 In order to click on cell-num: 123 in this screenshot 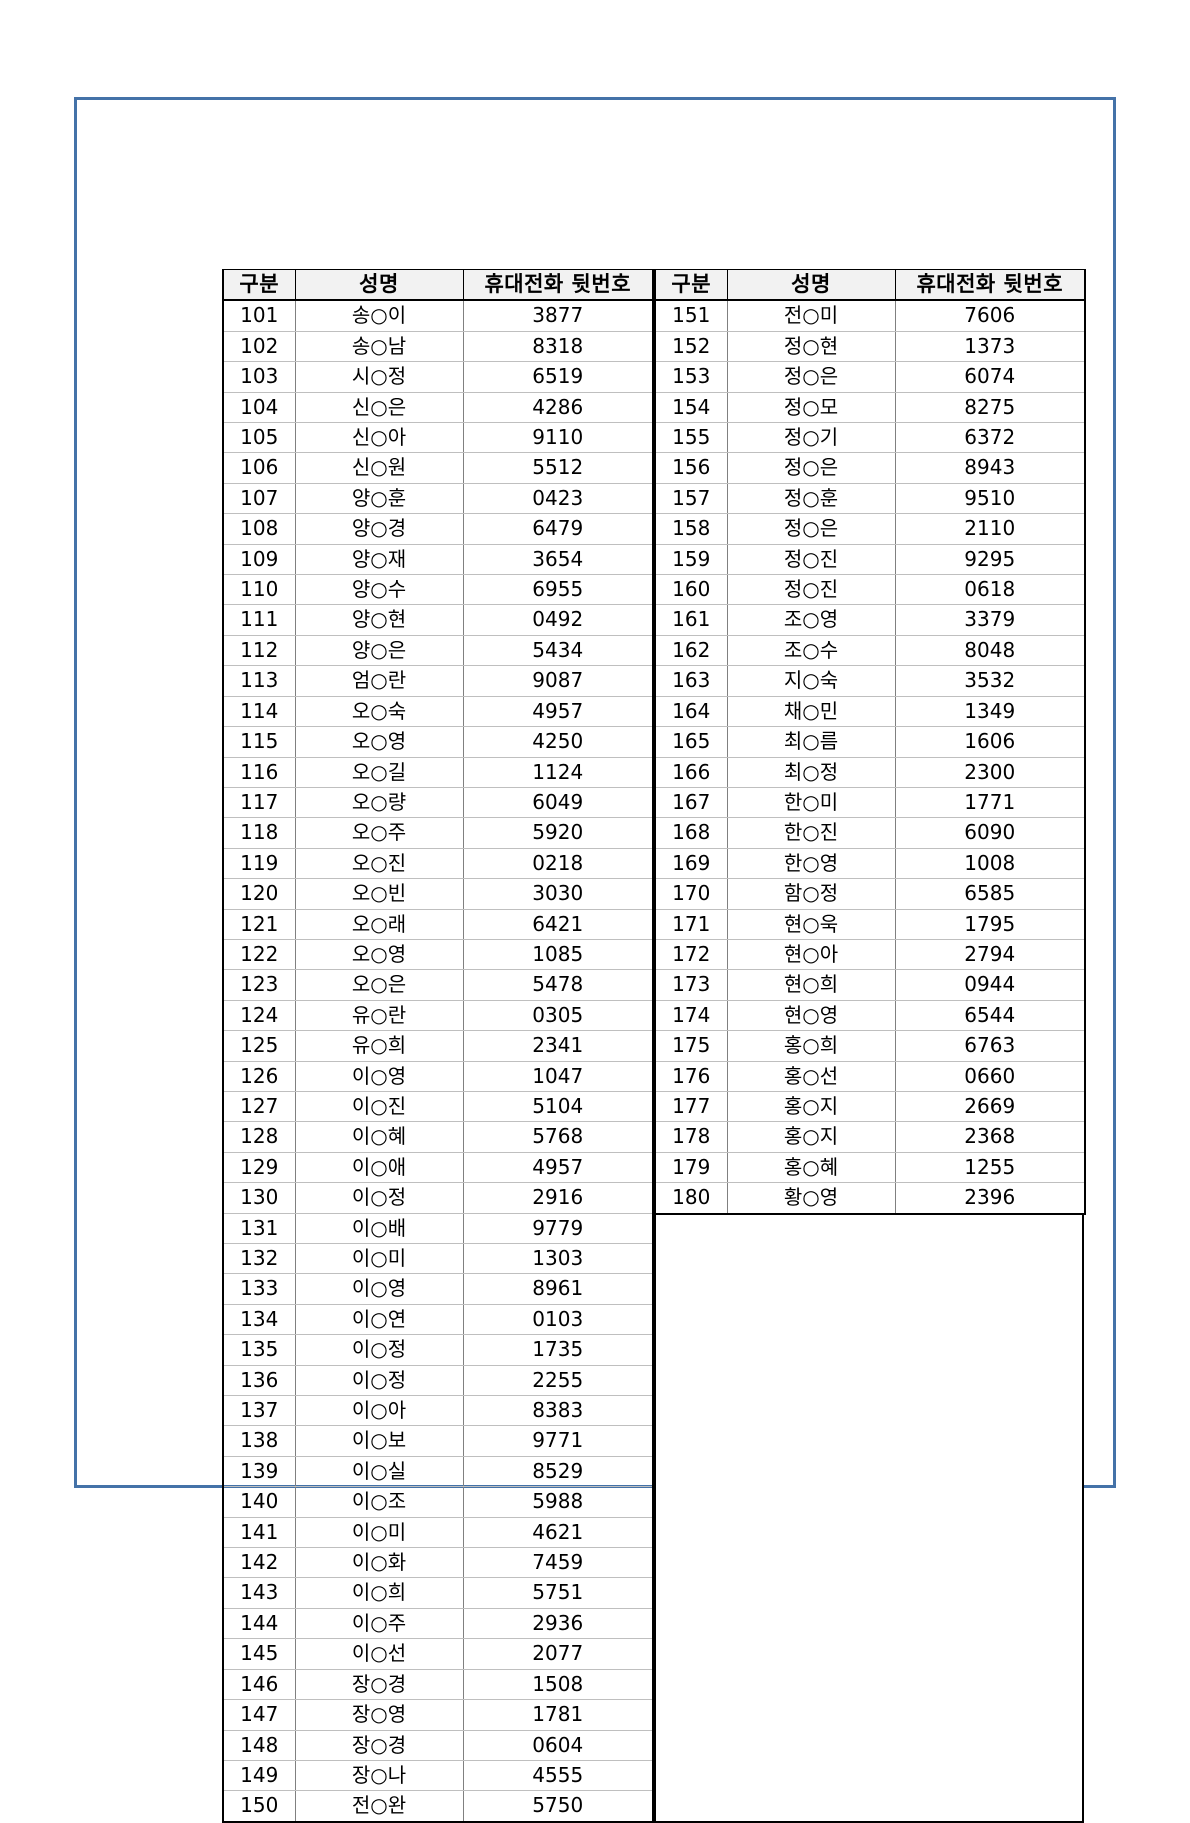, I will do `click(259, 985)`.